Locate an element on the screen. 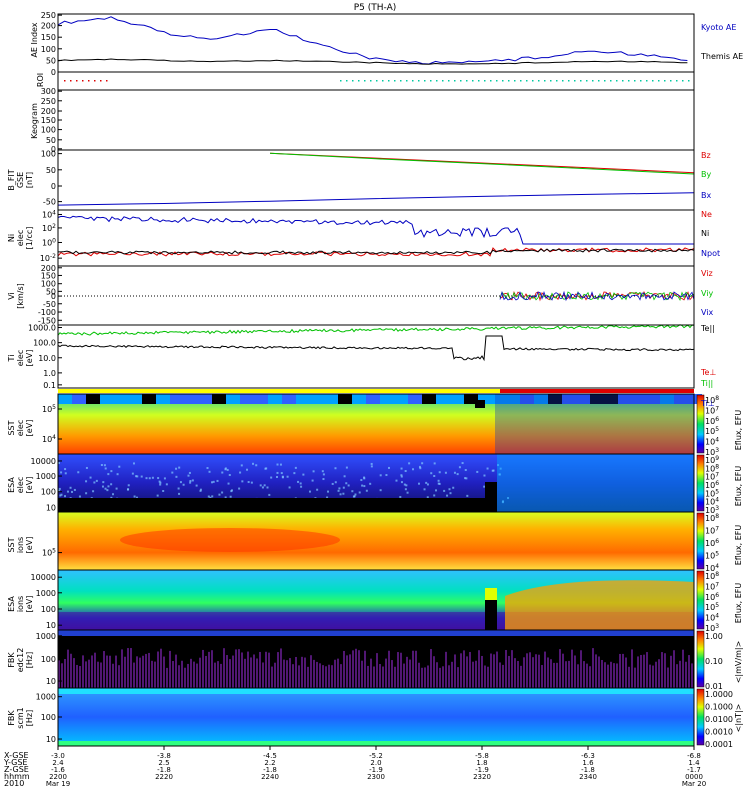 This screenshot has width=750, height=800. legend-vix: Vix is located at coordinates (707, 312).